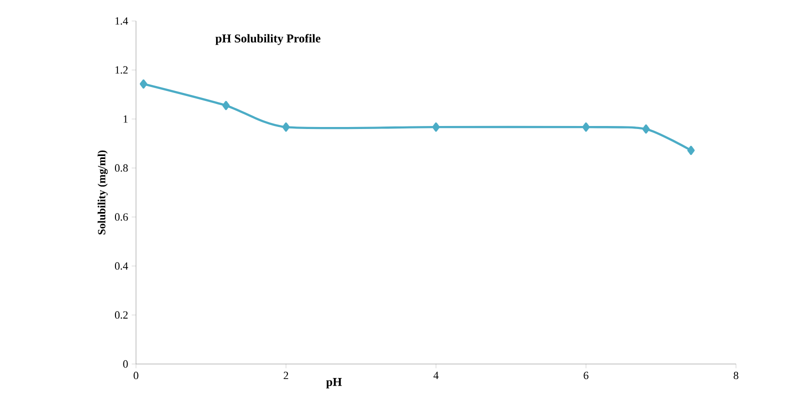 The image size is (787, 405). What do you see at coordinates (136, 376) in the screenshot?
I see `x-tick-label: 0` at bounding box center [136, 376].